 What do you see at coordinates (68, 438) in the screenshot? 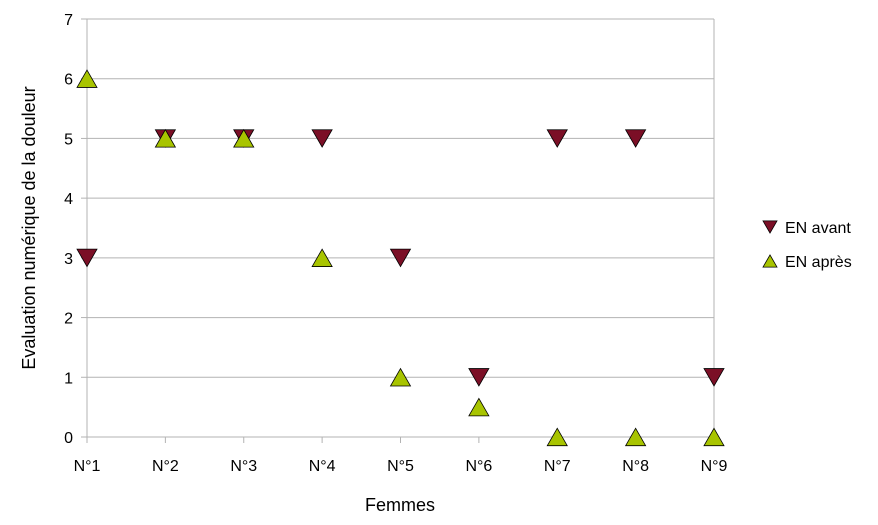
I see `y-tick-label: 0` at bounding box center [68, 438].